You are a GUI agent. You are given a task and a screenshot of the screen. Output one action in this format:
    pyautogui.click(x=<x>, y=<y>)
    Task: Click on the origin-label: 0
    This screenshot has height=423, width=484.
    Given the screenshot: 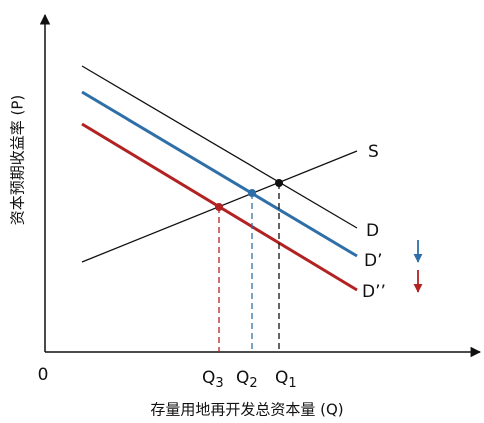 What is the action you would take?
    pyautogui.click(x=43, y=375)
    